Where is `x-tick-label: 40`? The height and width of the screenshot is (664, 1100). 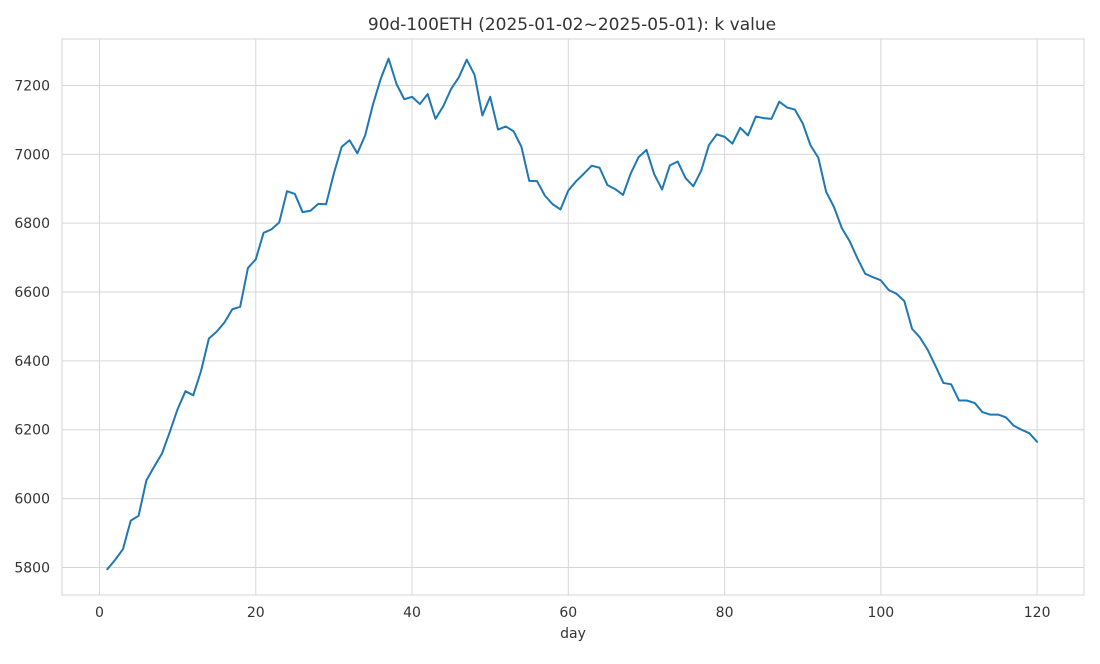
x-tick-label: 40 is located at coordinates (412, 613).